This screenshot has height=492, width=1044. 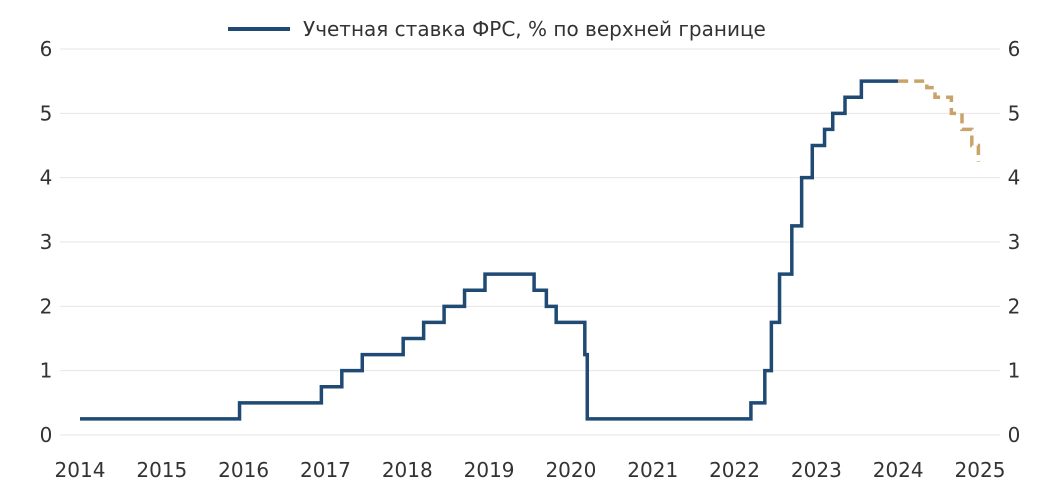 What do you see at coordinates (1014, 306) in the screenshot?
I see `y-tick-right-2: 2` at bounding box center [1014, 306].